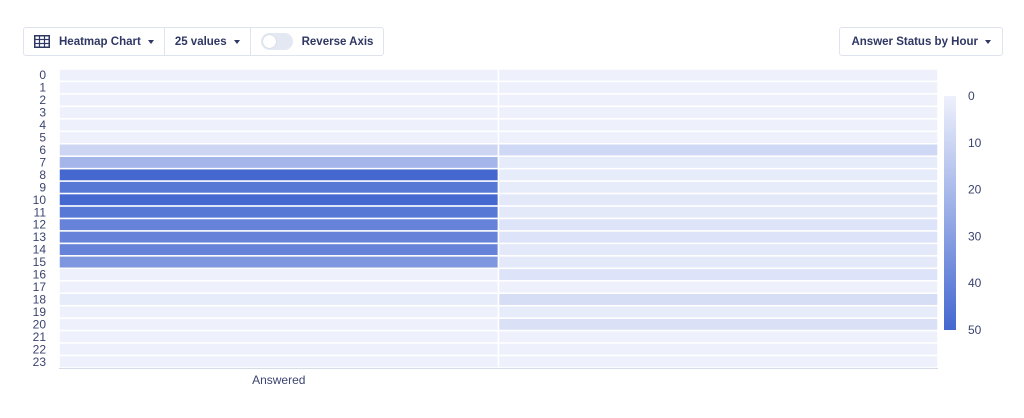 The image size is (1024, 418). Describe the element at coordinates (42, 100) in the screenshot. I see `y-tick-label: 2` at that location.